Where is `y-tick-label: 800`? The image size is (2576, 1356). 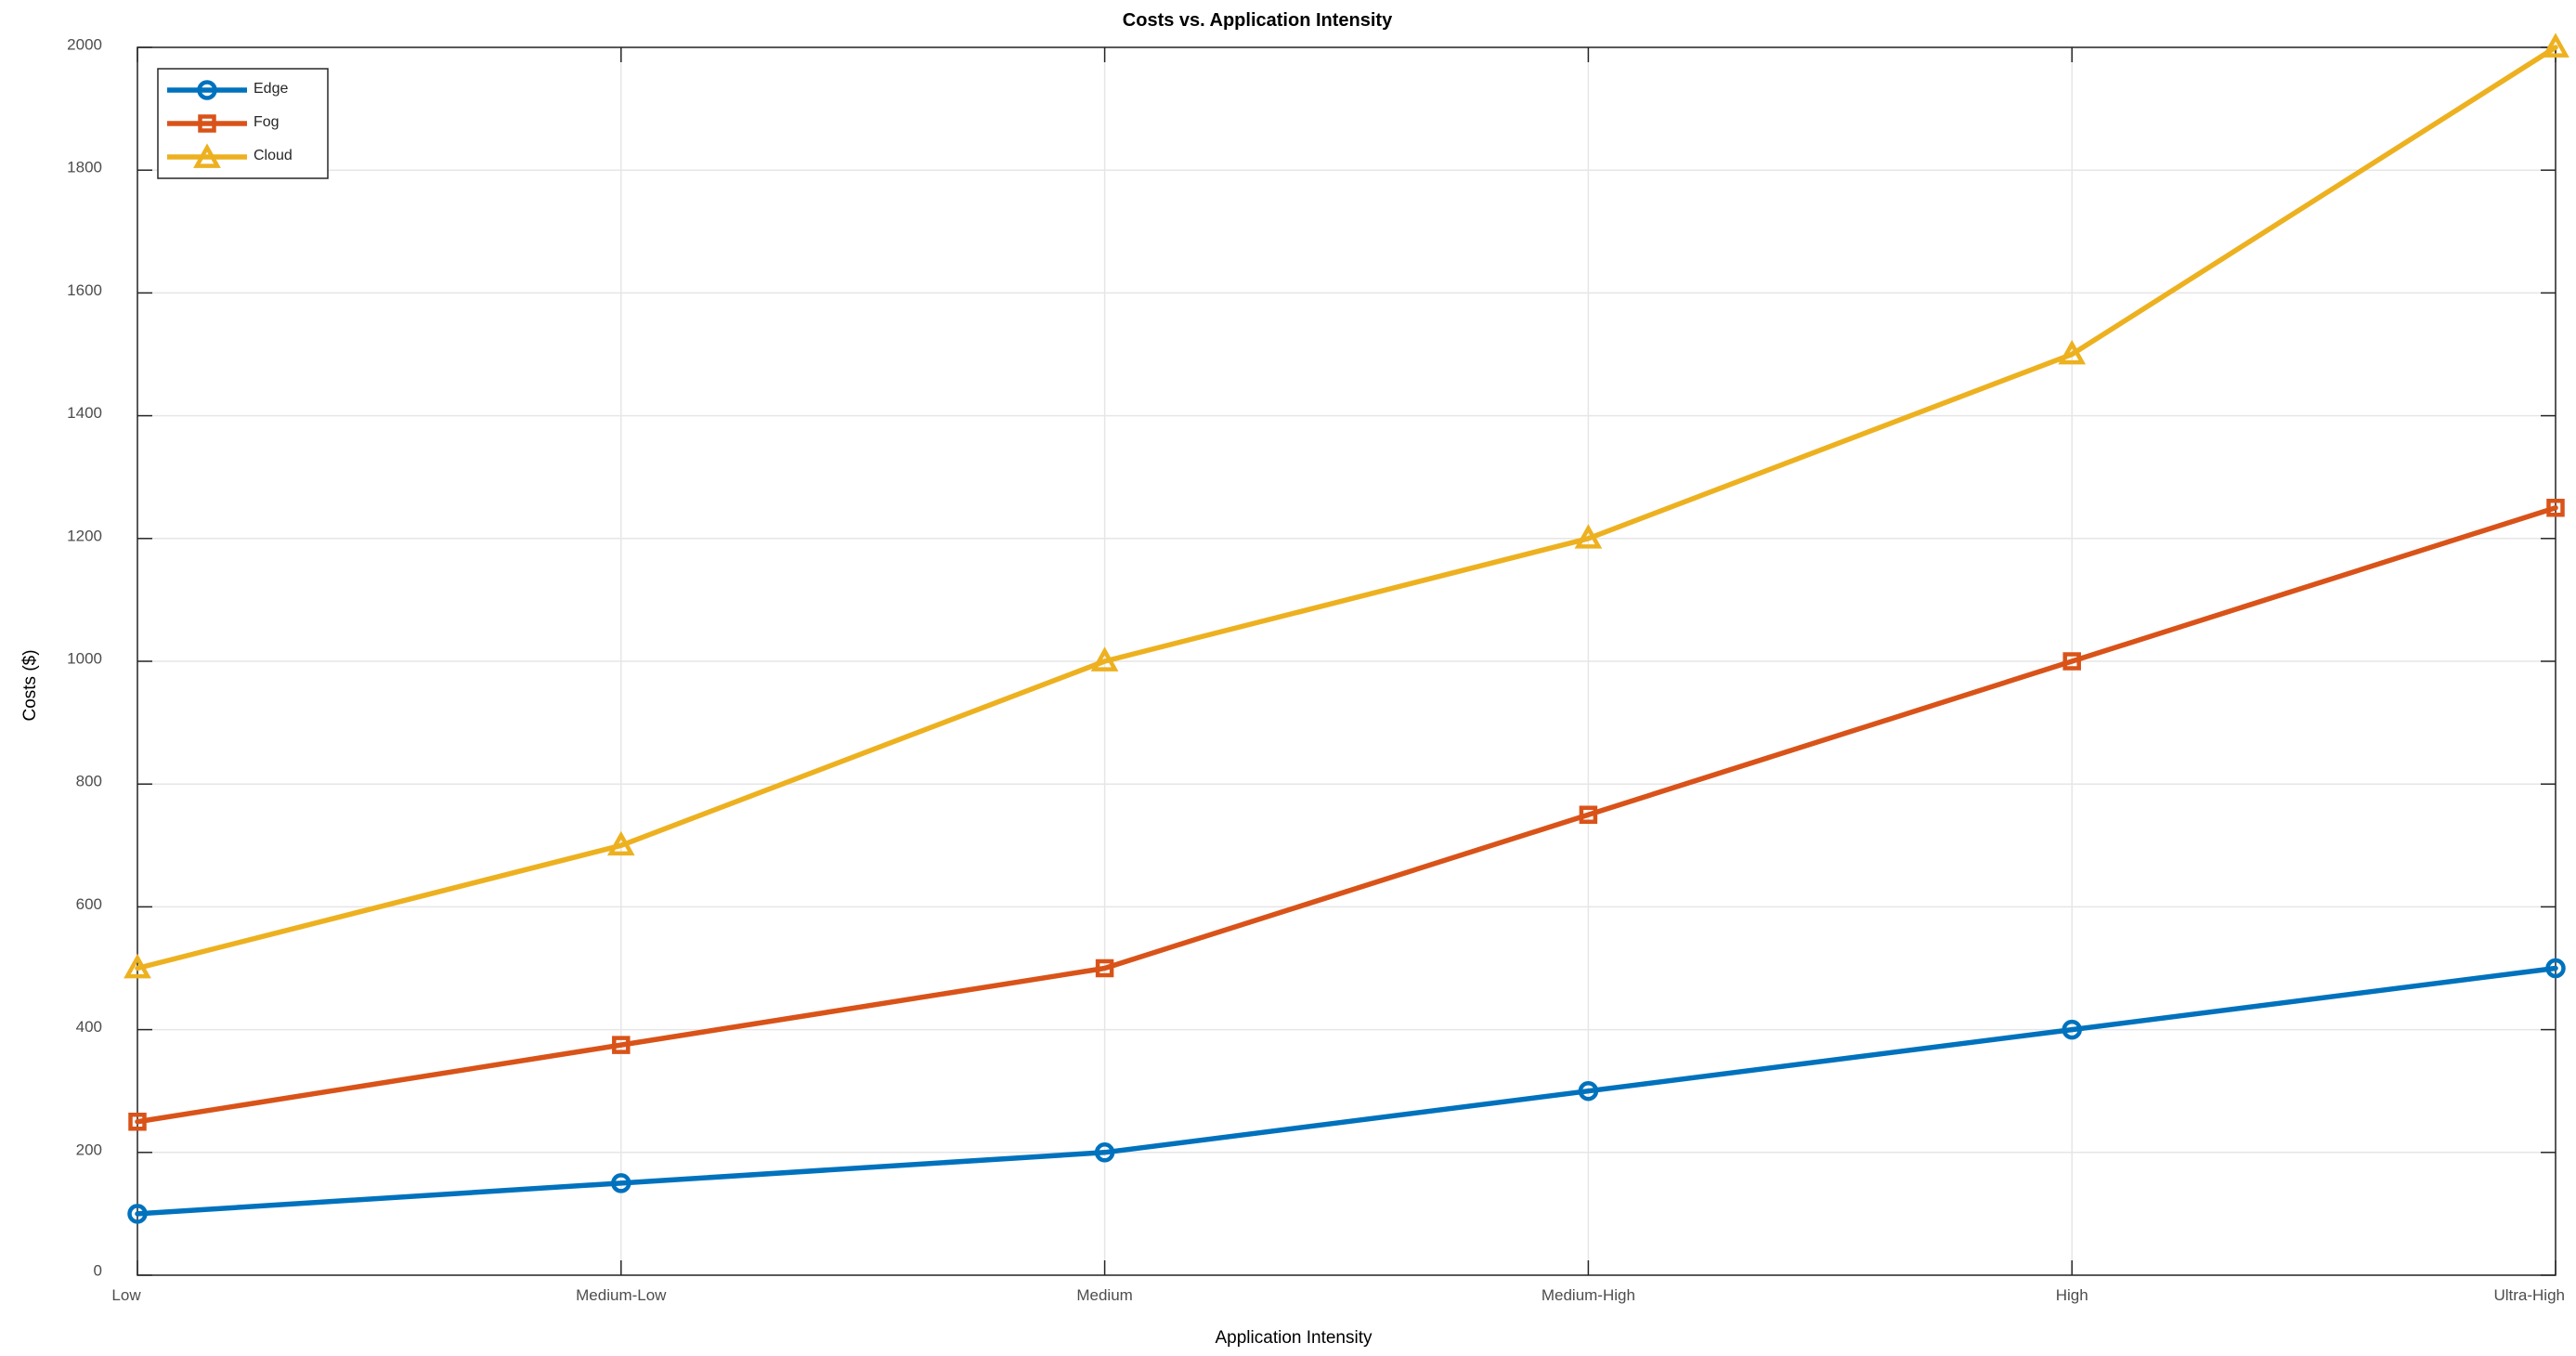 y-tick-label: 800 is located at coordinates (89, 781).